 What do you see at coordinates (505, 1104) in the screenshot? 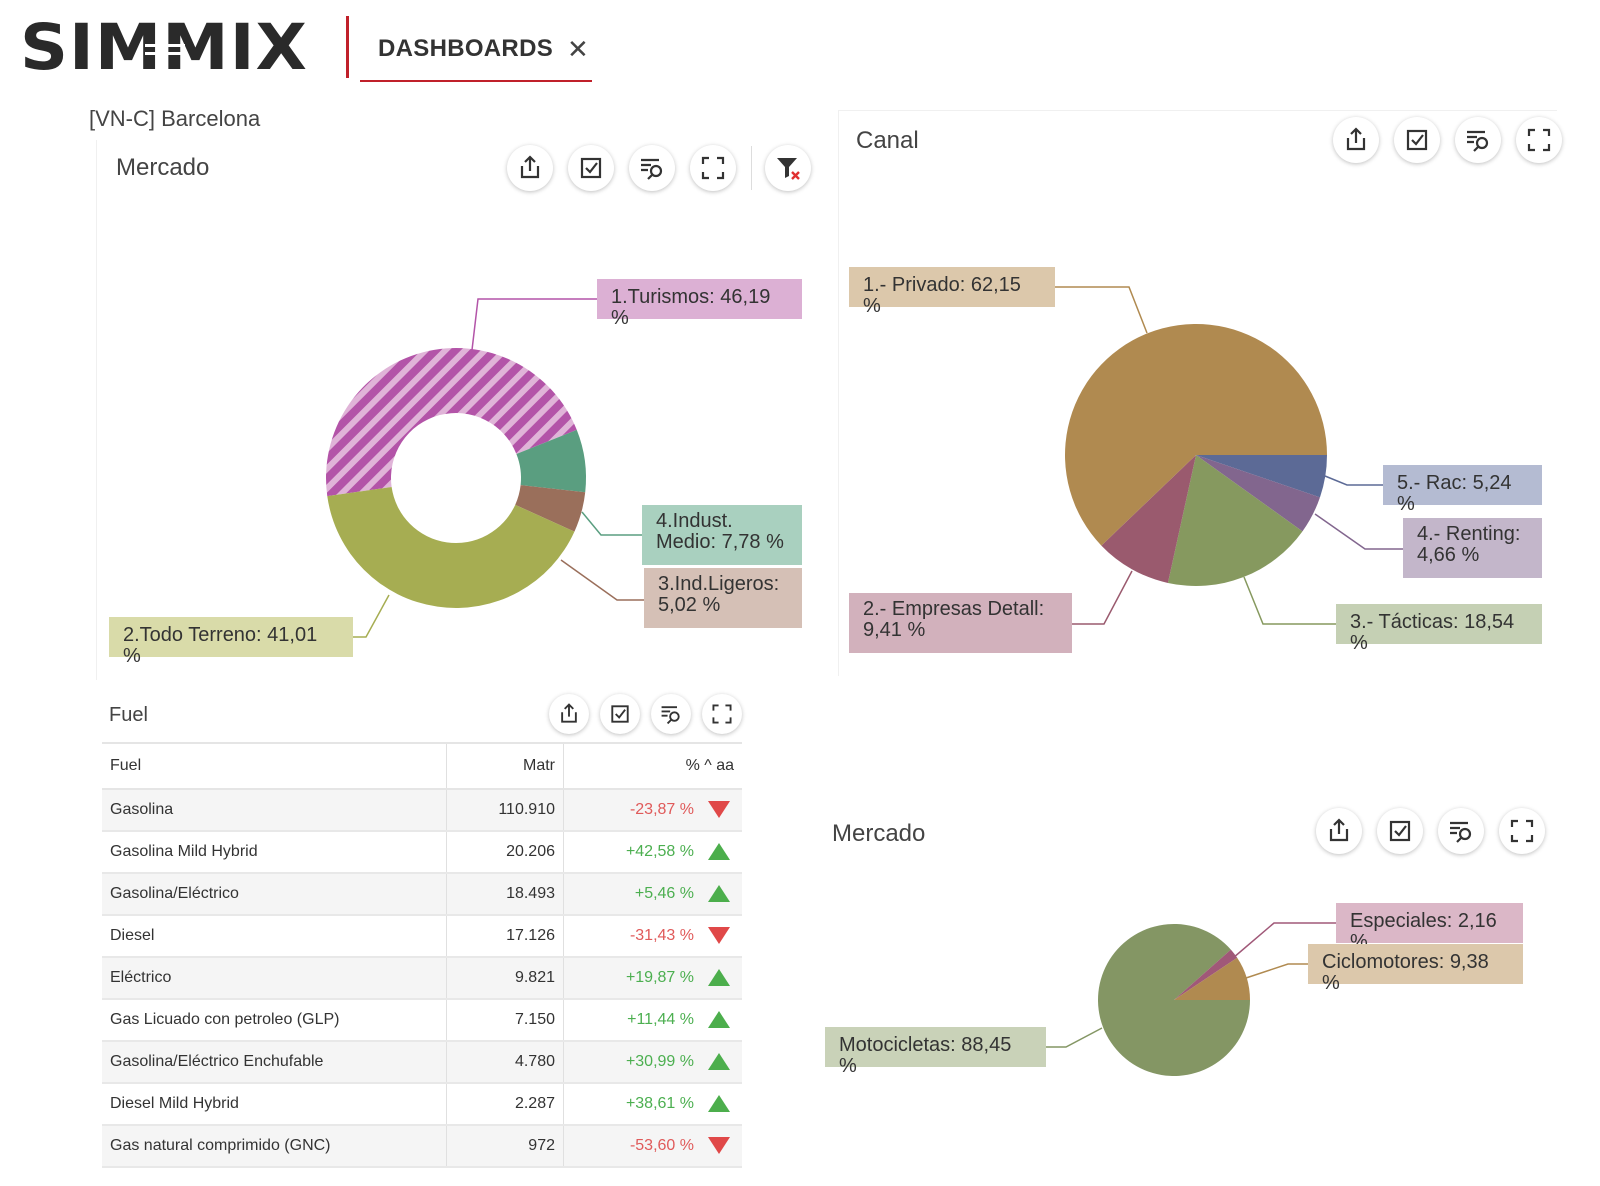
I see `cell-matr: 2.287` at bounding box center [505, 1104].